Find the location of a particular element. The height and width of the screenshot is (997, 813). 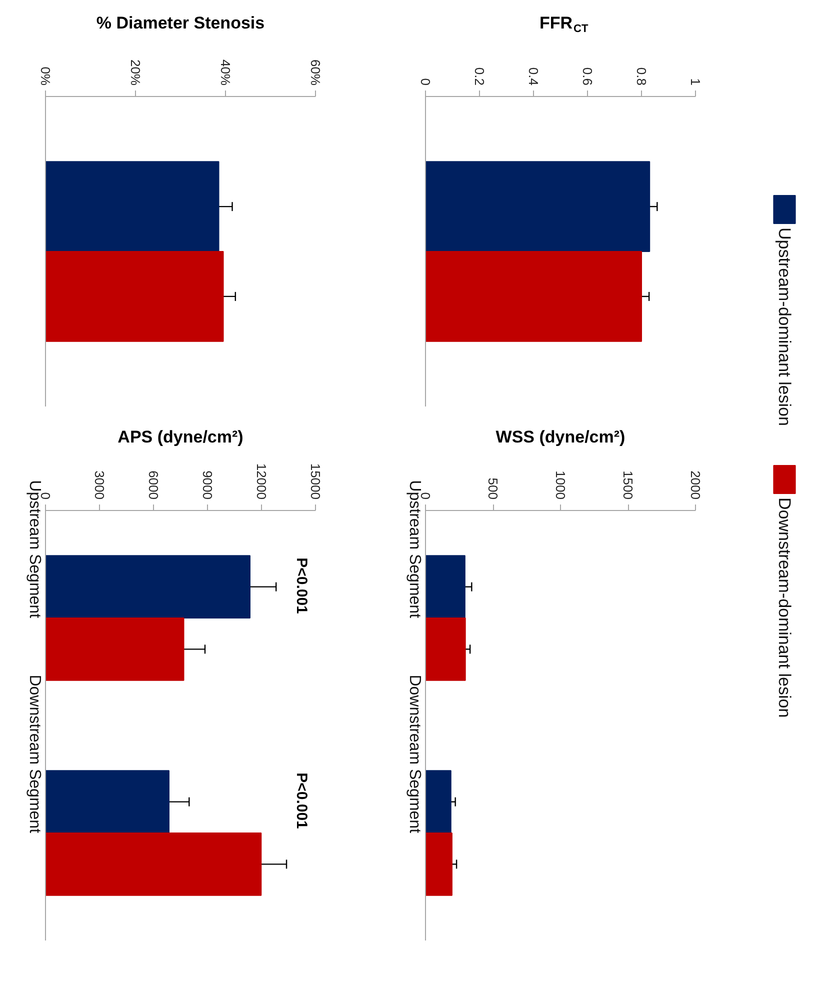

chart-title: APS (dyne/cm²) is located at coordinates (181, 436).